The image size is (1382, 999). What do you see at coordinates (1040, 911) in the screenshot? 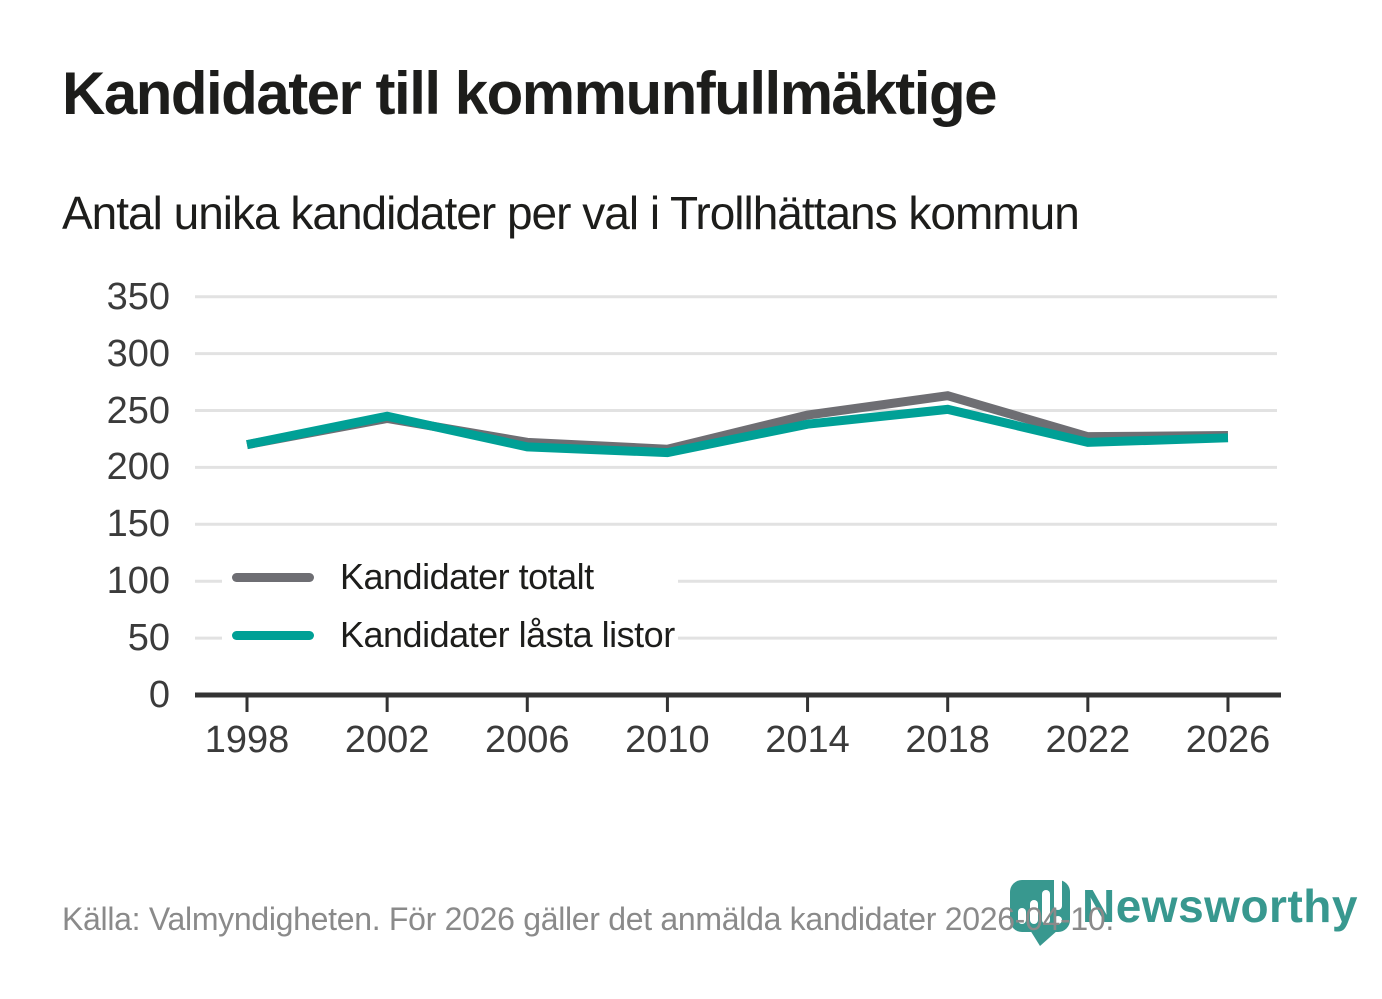
I see `newsworthy-logo-icon` at bounding box center [1040, 911].